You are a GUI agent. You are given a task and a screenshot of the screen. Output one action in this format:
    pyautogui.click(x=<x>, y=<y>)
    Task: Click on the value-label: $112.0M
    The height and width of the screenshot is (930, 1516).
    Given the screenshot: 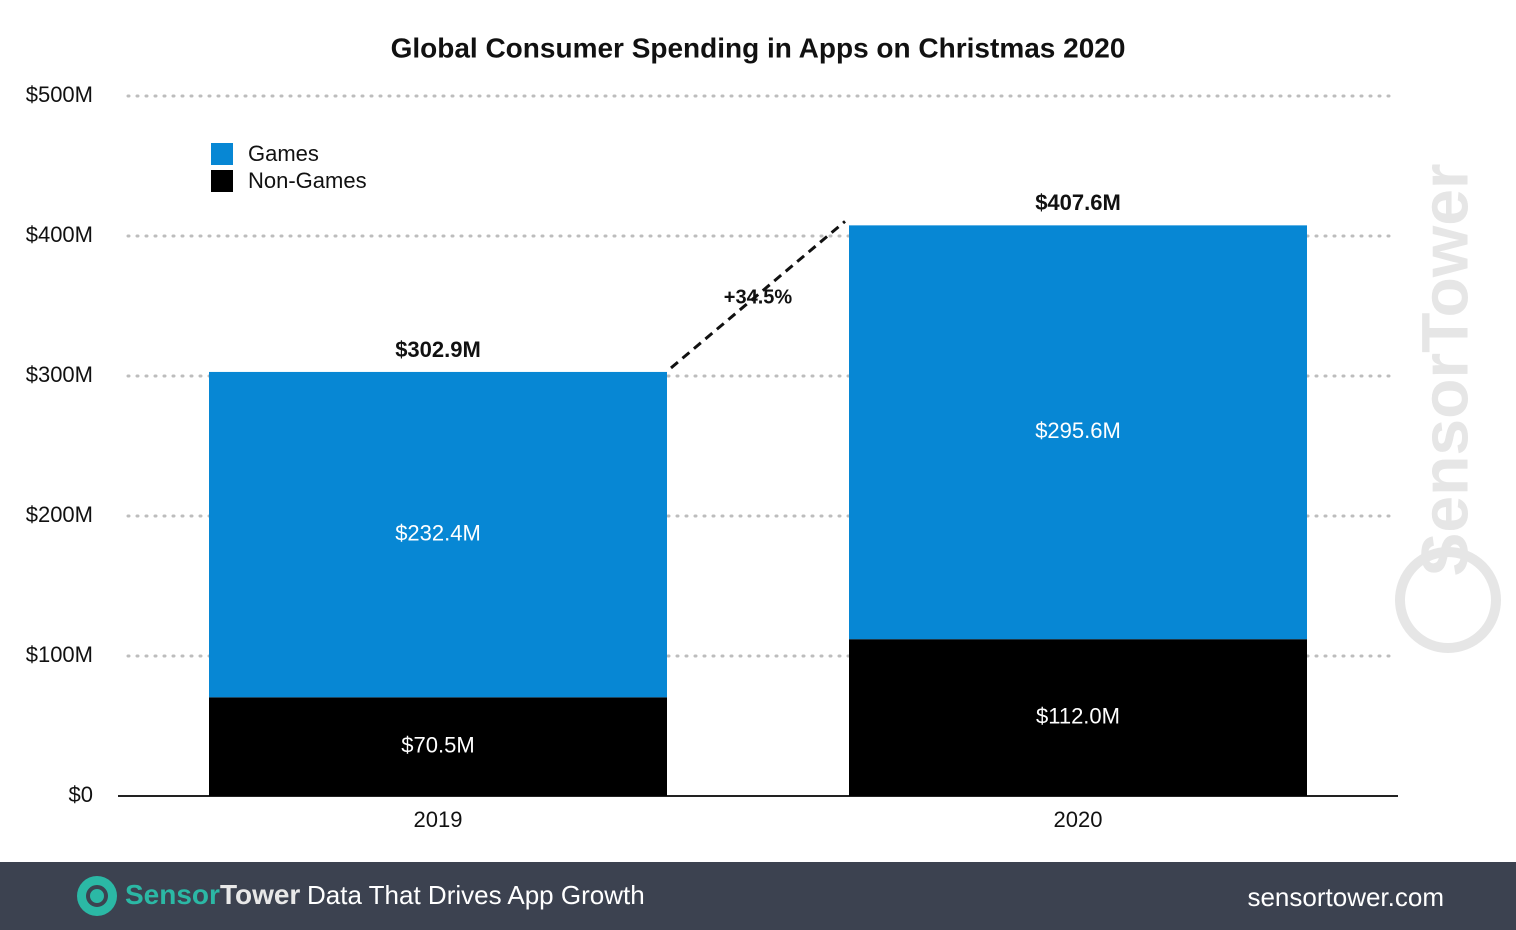 What is the action you would take?
    pyautogui.click(x=1078, y=715)
    